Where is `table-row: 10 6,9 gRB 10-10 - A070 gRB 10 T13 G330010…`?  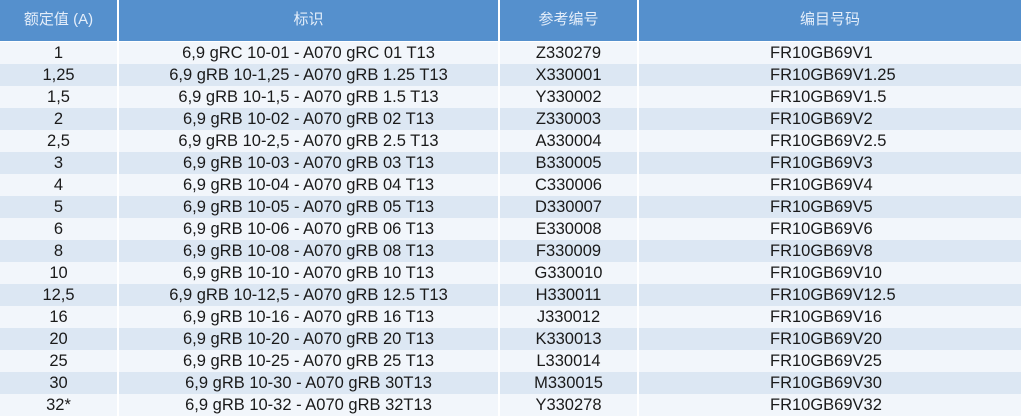
table-row: 10 6,9 gRB 10-10 - A070 gRB 10 T13 G330010… is located at coordinates (510, 272).